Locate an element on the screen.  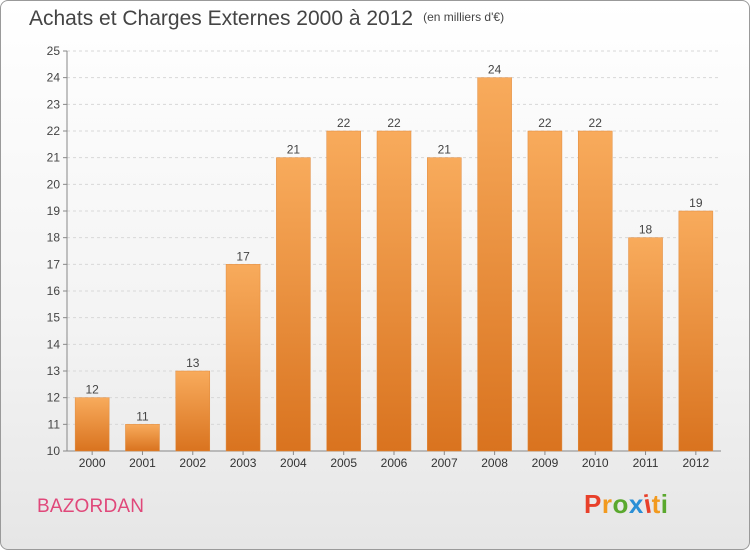
chart-unit: (en milliers d'€) is located at coordinates (464, 17).